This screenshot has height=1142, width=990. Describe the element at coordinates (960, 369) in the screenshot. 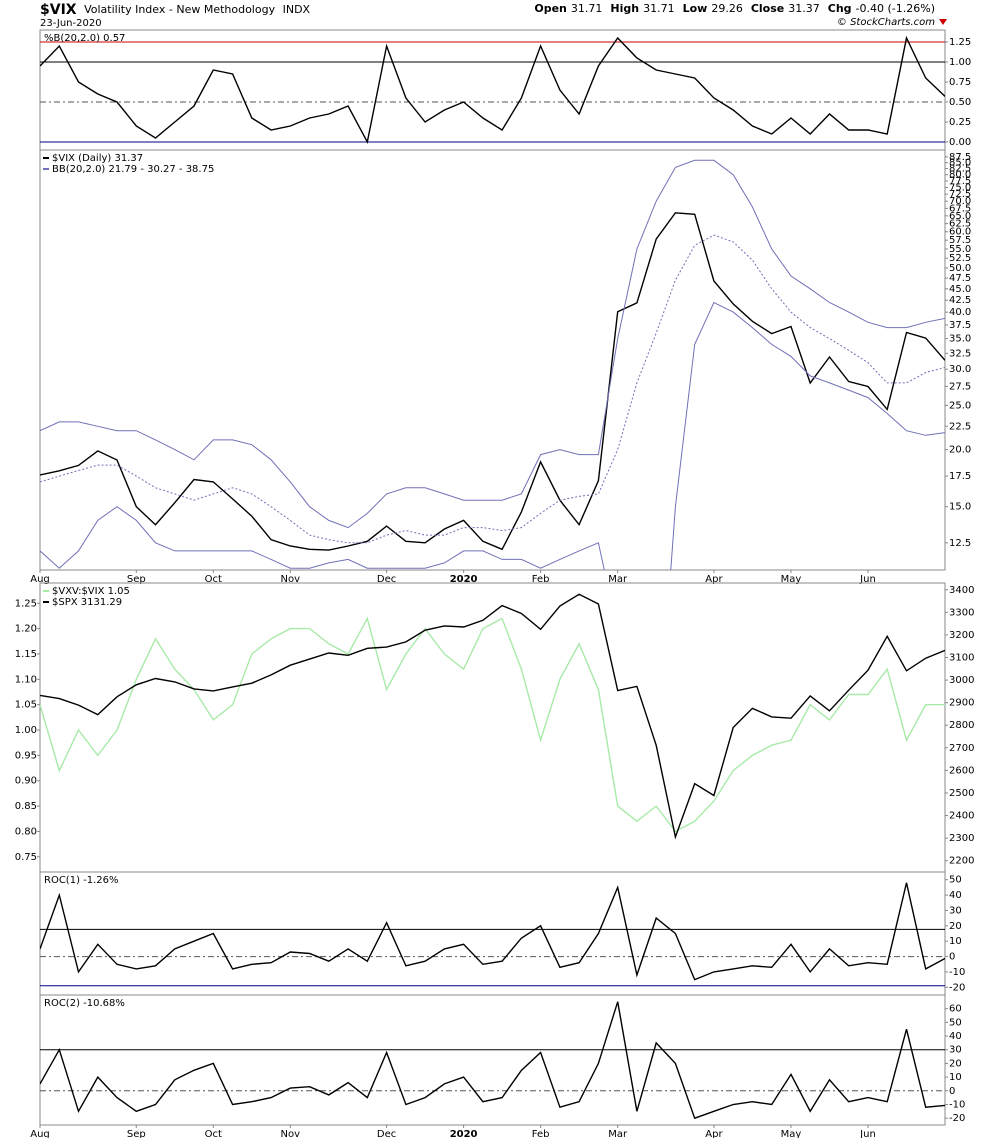

I see `y-tick-label: 30.0` at that location.